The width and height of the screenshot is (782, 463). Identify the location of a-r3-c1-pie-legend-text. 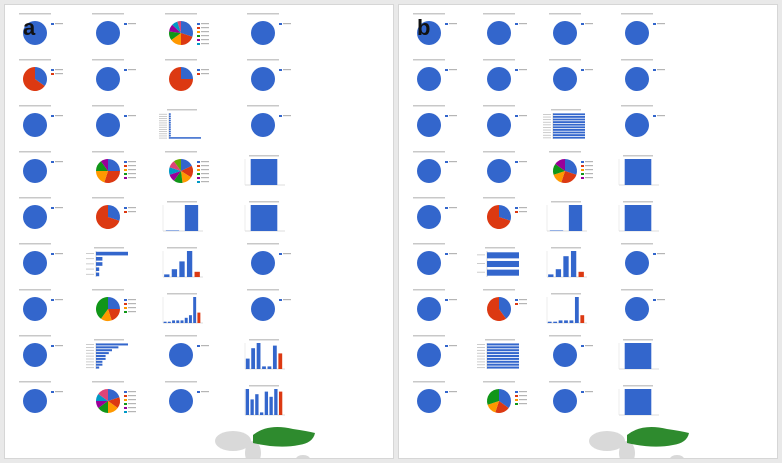
(132, 178).